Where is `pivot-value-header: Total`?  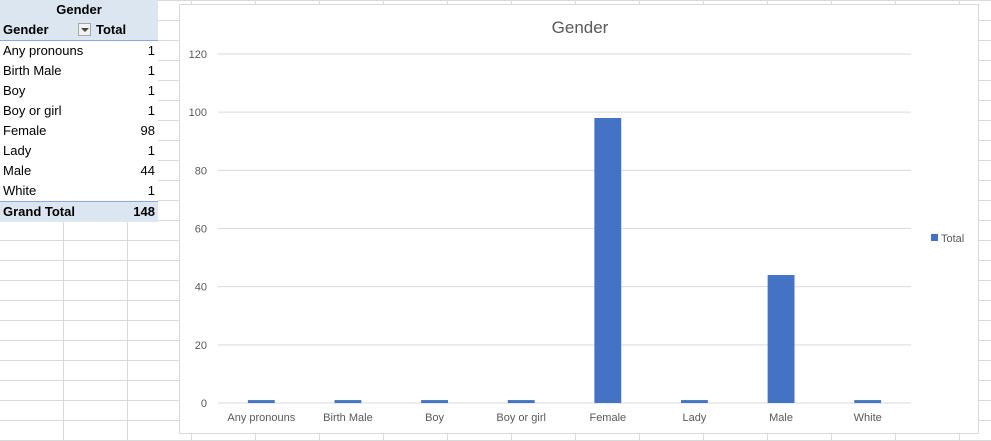 pivot-value-header: Total is located at coordinates (111, 29).